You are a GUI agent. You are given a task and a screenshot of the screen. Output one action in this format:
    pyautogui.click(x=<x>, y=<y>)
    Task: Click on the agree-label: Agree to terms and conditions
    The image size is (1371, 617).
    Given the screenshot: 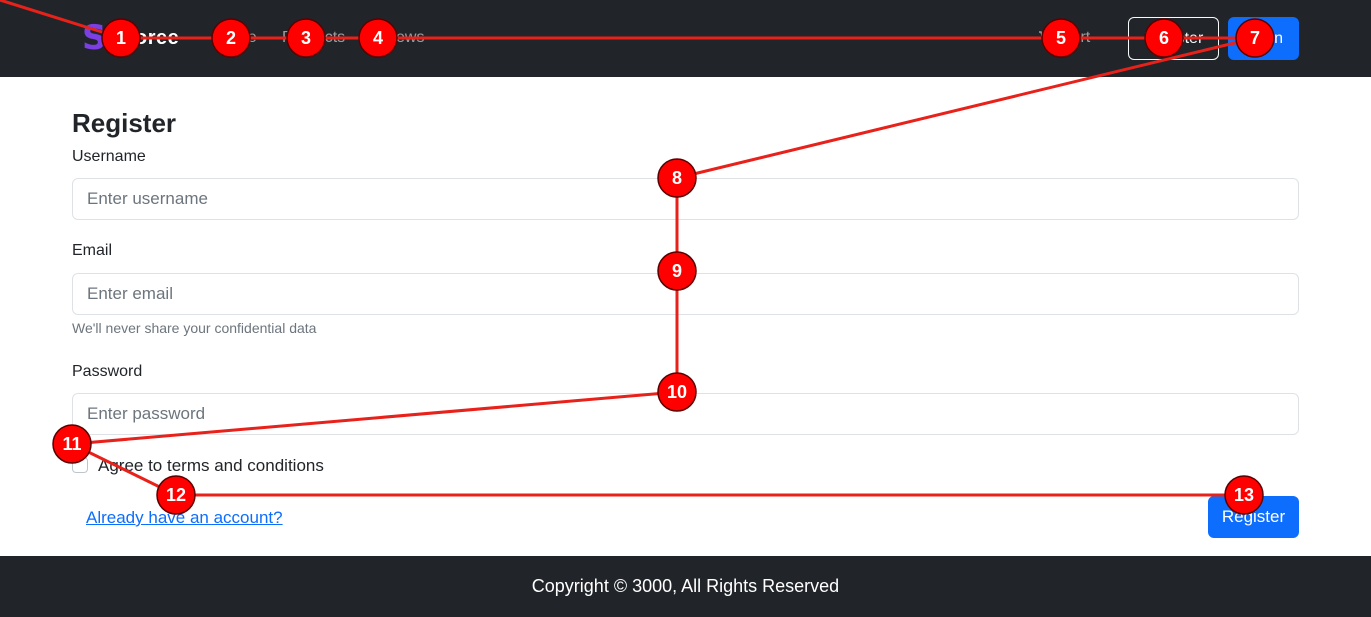 What is the action you would take?
    pyautogui.click(x=211, y=465)
    